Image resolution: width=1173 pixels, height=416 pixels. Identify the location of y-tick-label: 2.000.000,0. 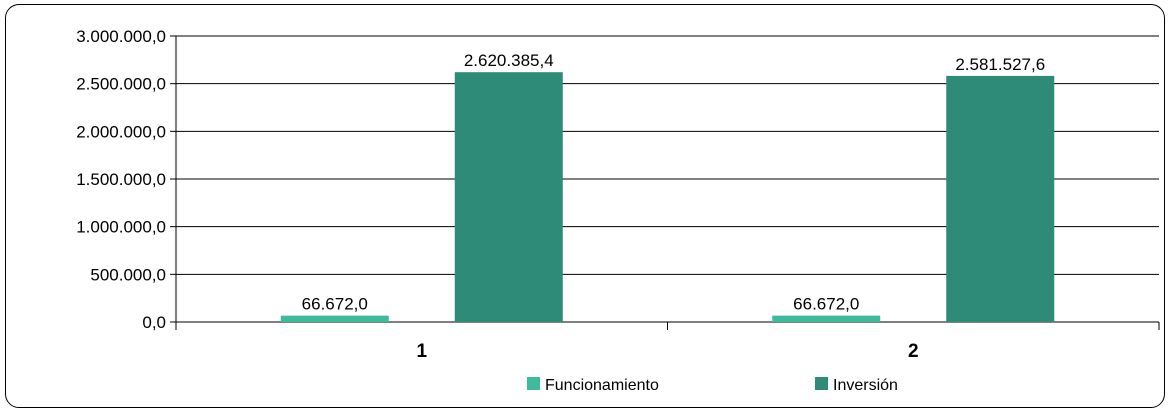
(121, 131).